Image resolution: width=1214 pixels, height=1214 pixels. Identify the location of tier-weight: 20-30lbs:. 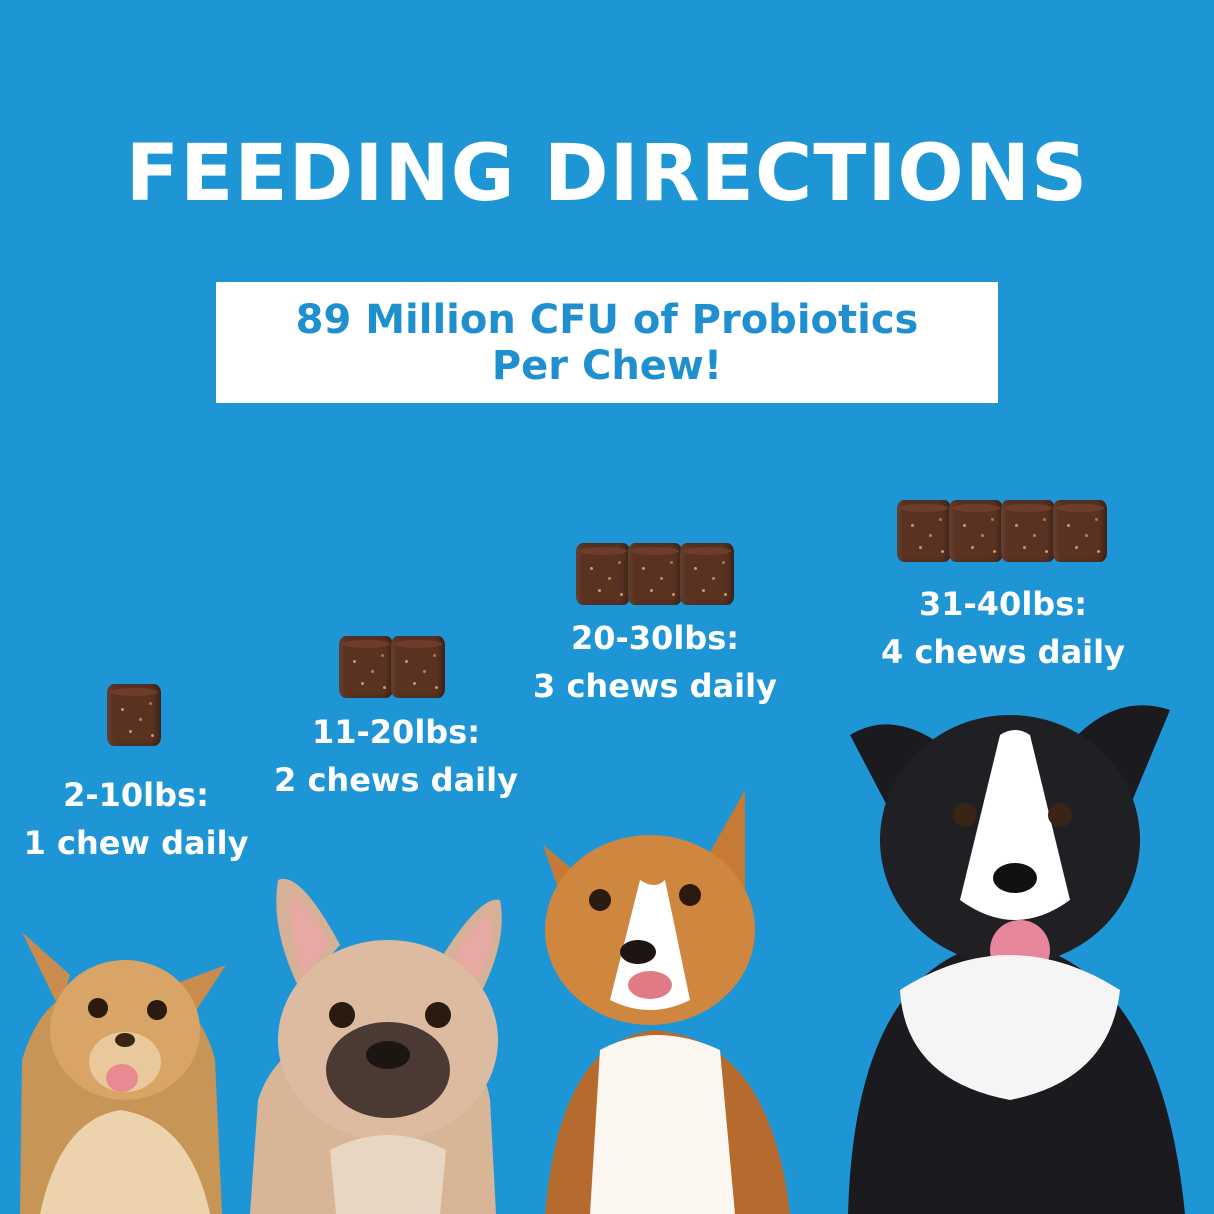
(655, 638).